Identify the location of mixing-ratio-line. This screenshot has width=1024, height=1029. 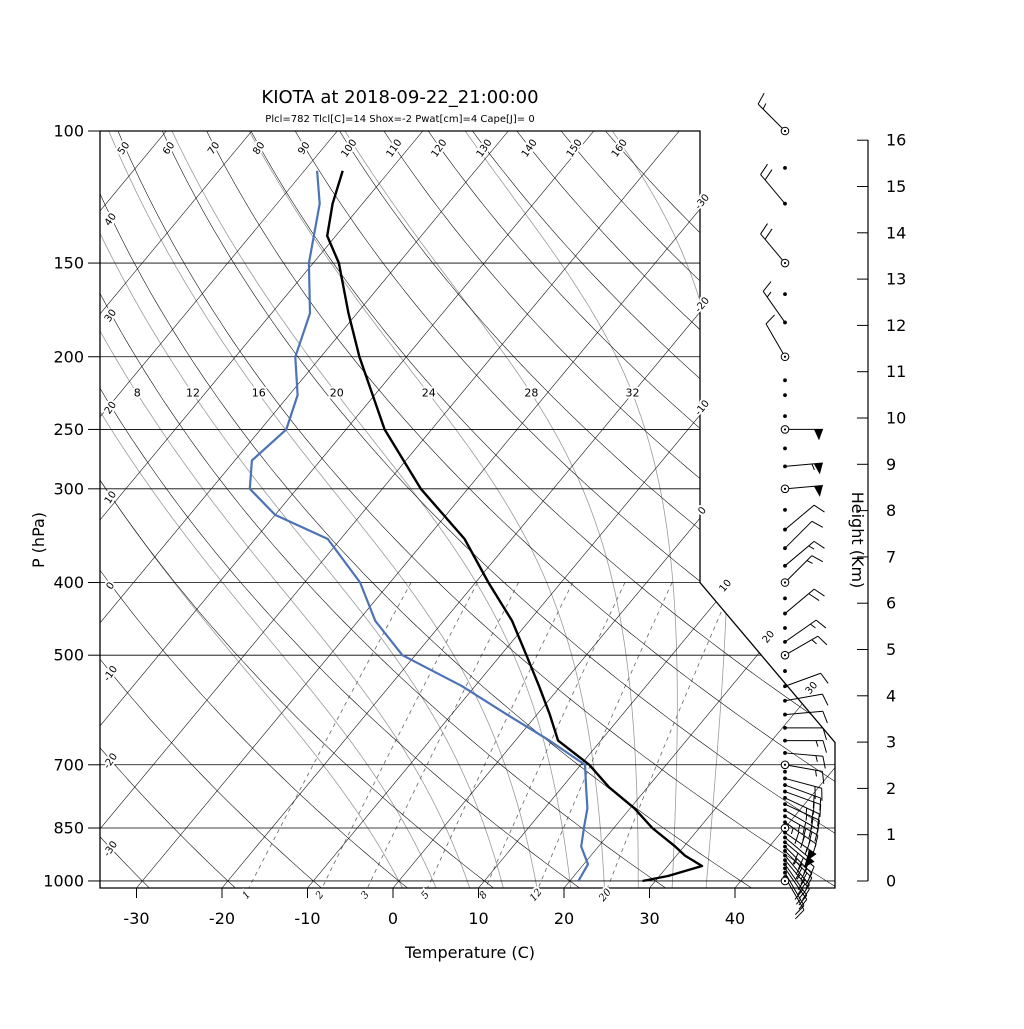
(500, 735).